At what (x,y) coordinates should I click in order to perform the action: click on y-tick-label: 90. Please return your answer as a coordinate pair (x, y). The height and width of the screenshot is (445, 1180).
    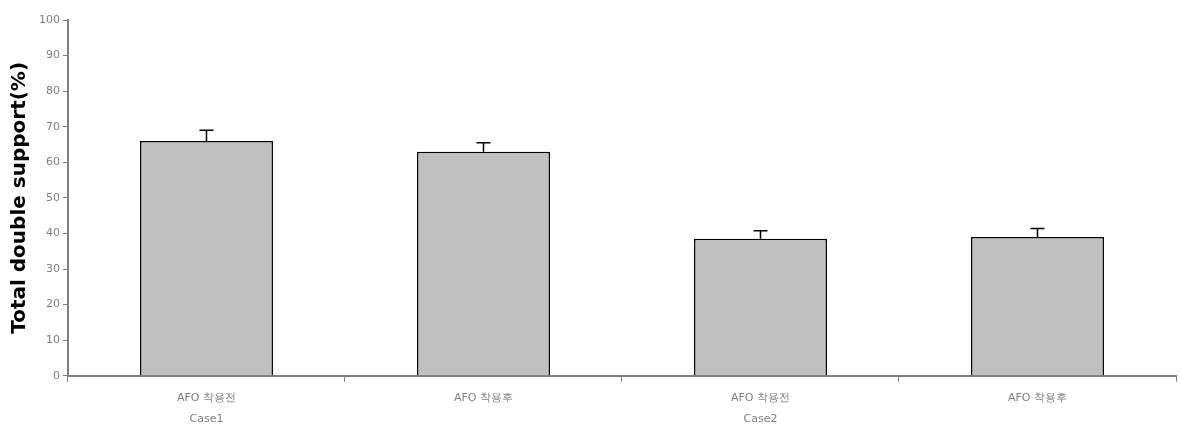
    Looking at the image, I should click on (53, 55).